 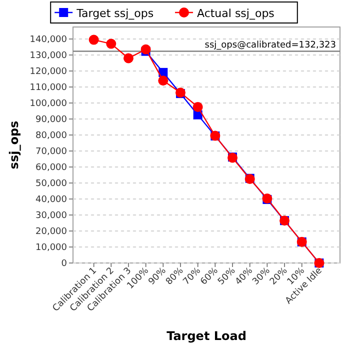 I want to click on ref-line-label: ssj_ops@calibrated=132,323, so click(x=270, y=45).